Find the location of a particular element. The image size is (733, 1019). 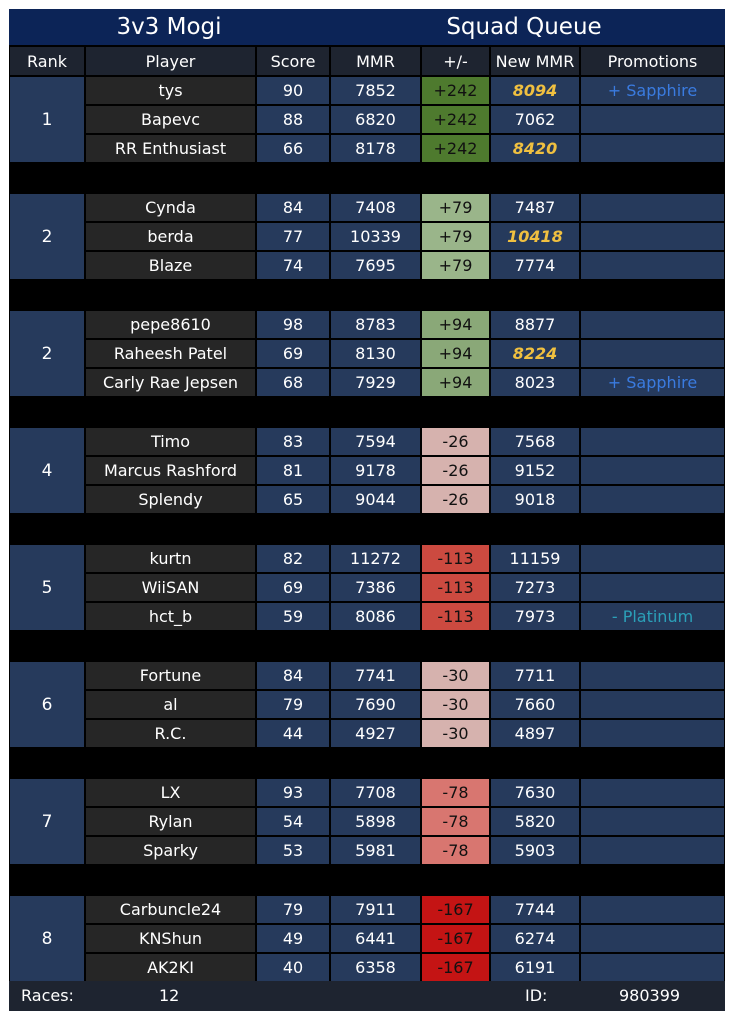

footer-bar: Races: 12 ID: 980399 is located at coordinates (367, 996).